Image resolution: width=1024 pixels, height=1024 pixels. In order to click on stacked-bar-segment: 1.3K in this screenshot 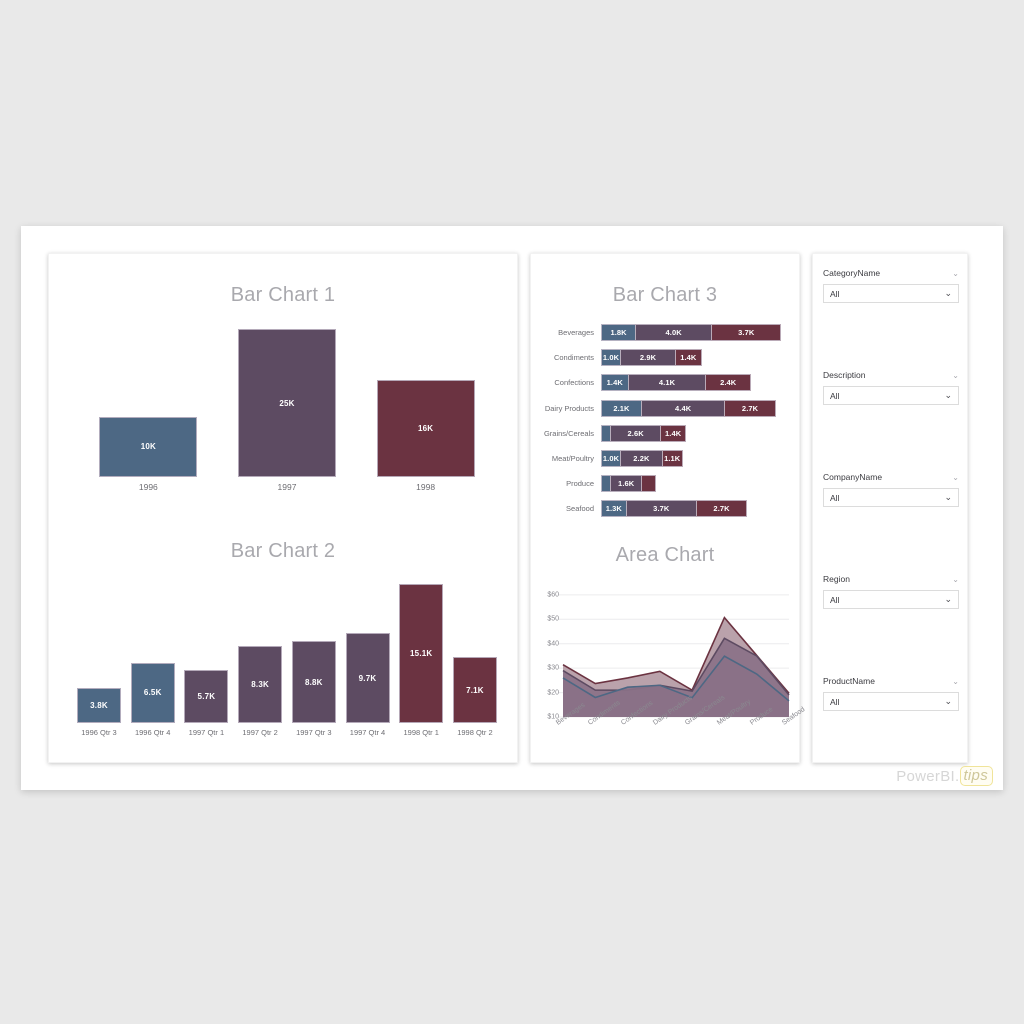, I will do `click(613, 509)`.